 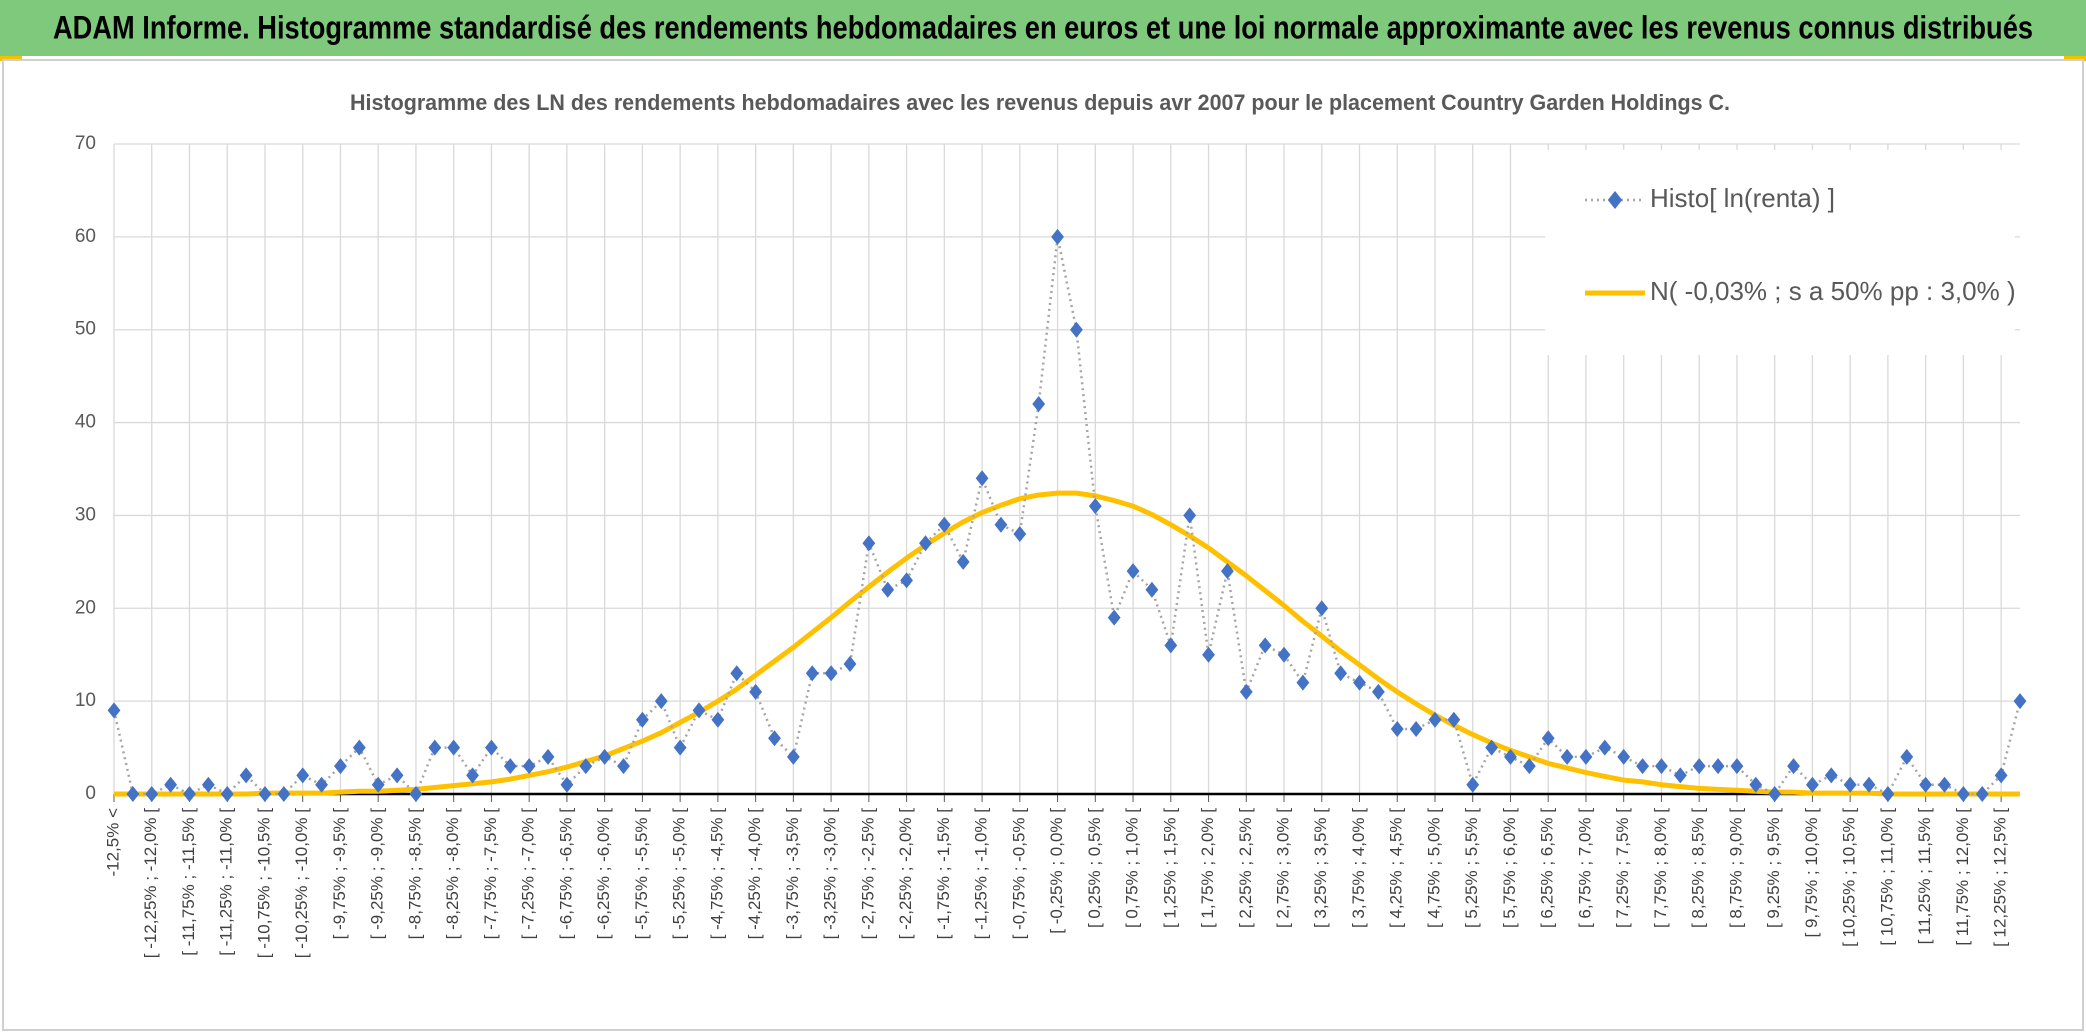 I want to click on header-bar, so click(x=1043, y=28).